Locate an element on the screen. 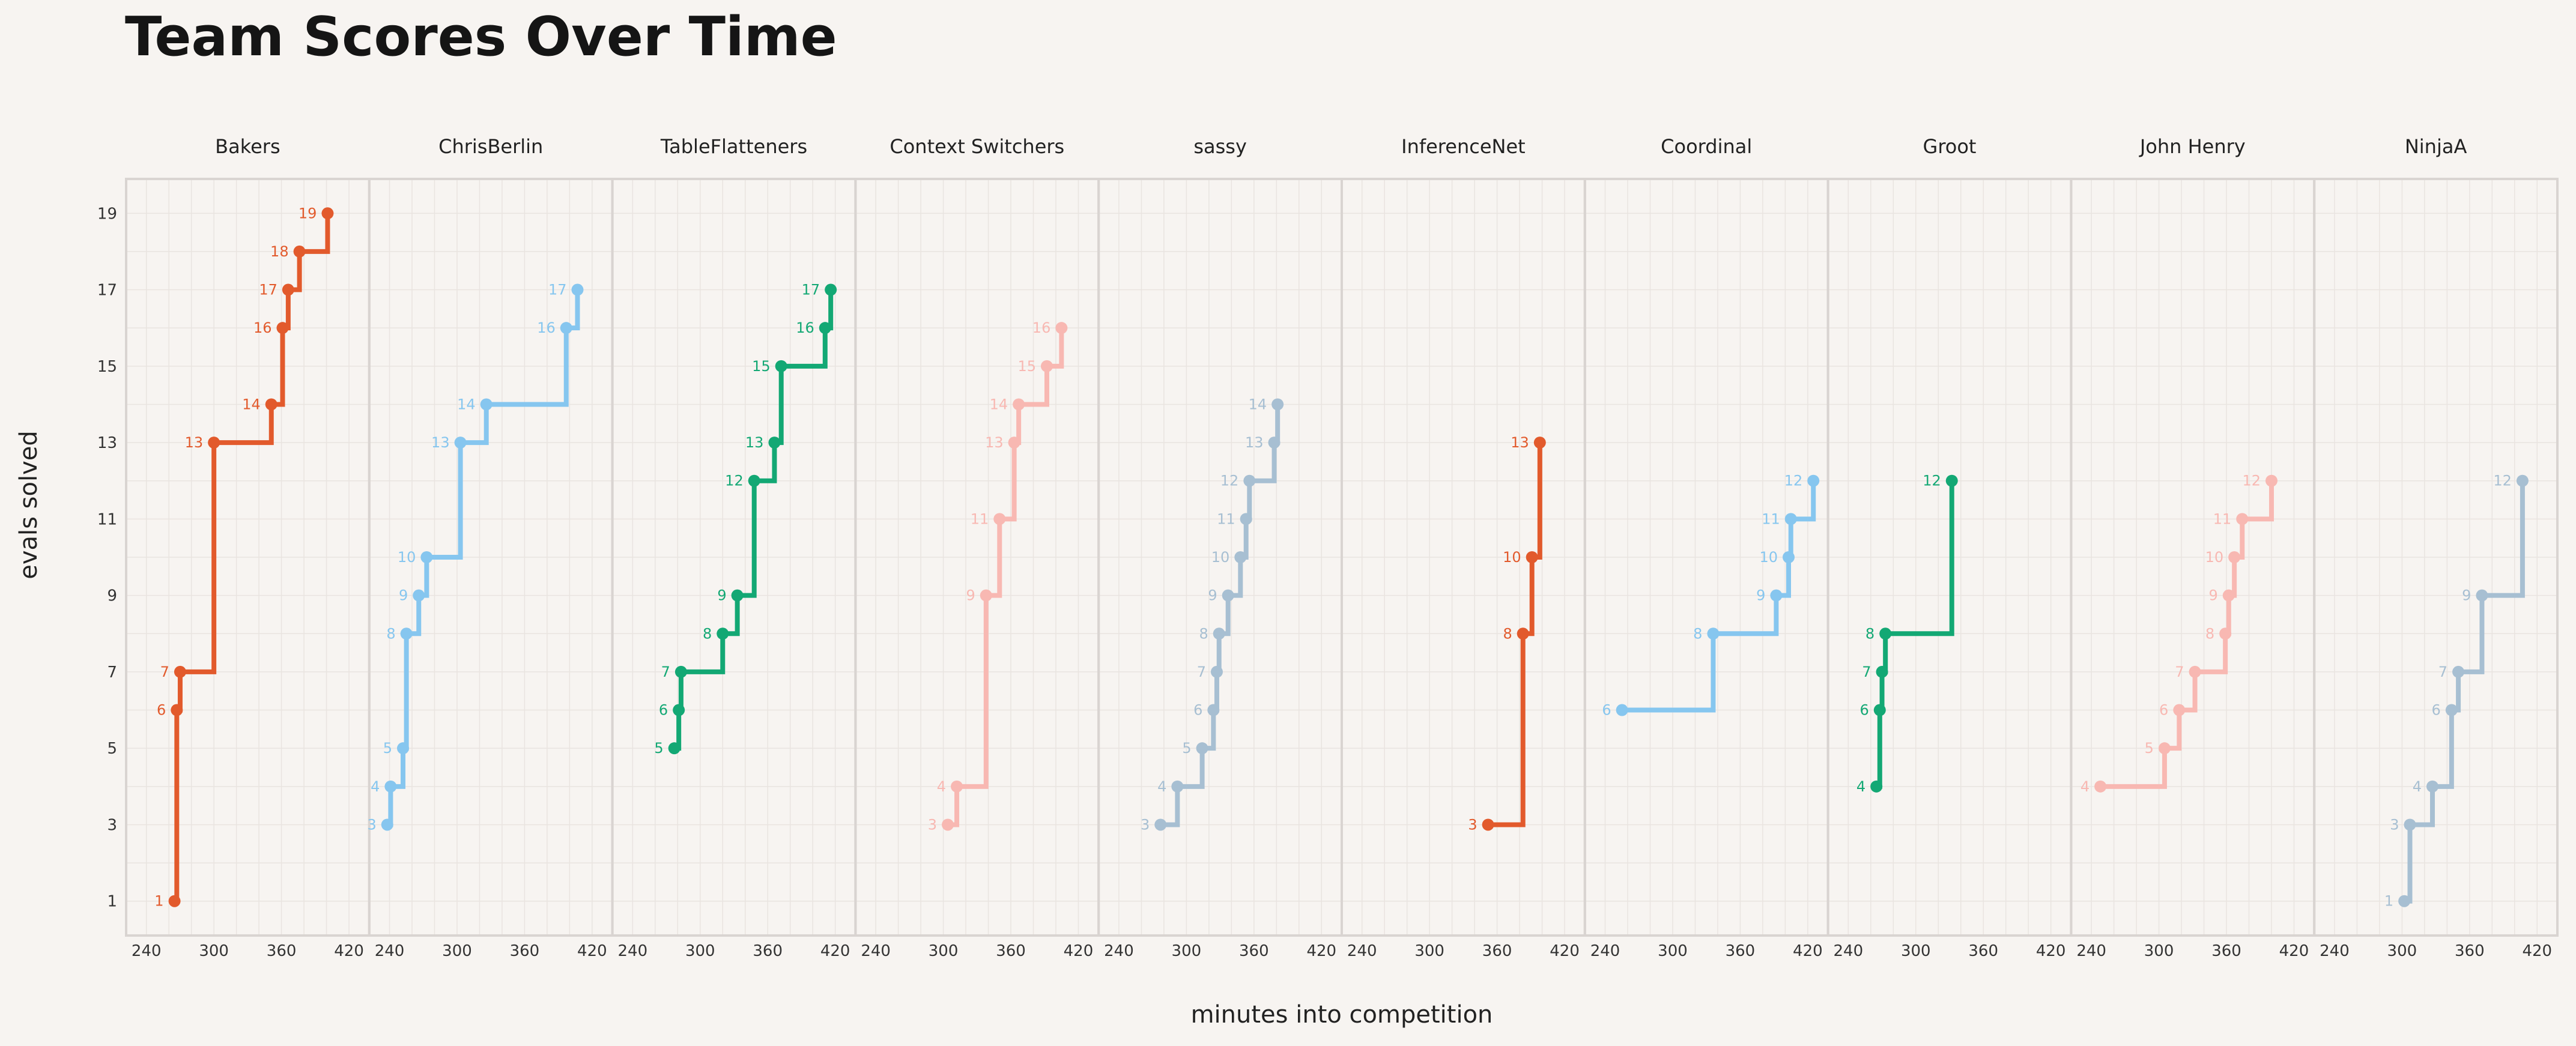 The height and width of the screenshot is (1046, 2576). y-tick-label: 13 is located at coordinates (107, 443).